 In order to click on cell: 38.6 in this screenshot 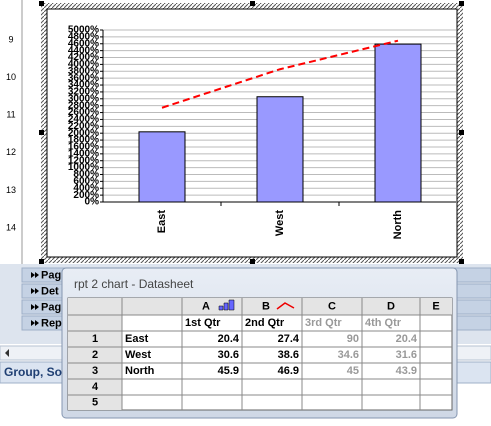, I will do `click(288, 355)`.